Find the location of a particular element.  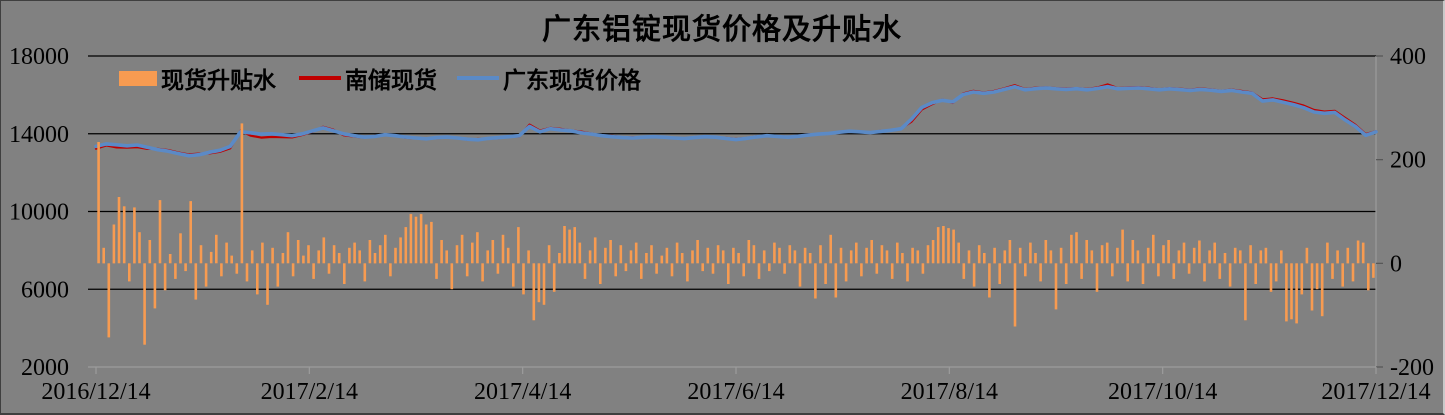

legend-label-nanchu-spot: 南储现货 is located at coordinates (391, 80).